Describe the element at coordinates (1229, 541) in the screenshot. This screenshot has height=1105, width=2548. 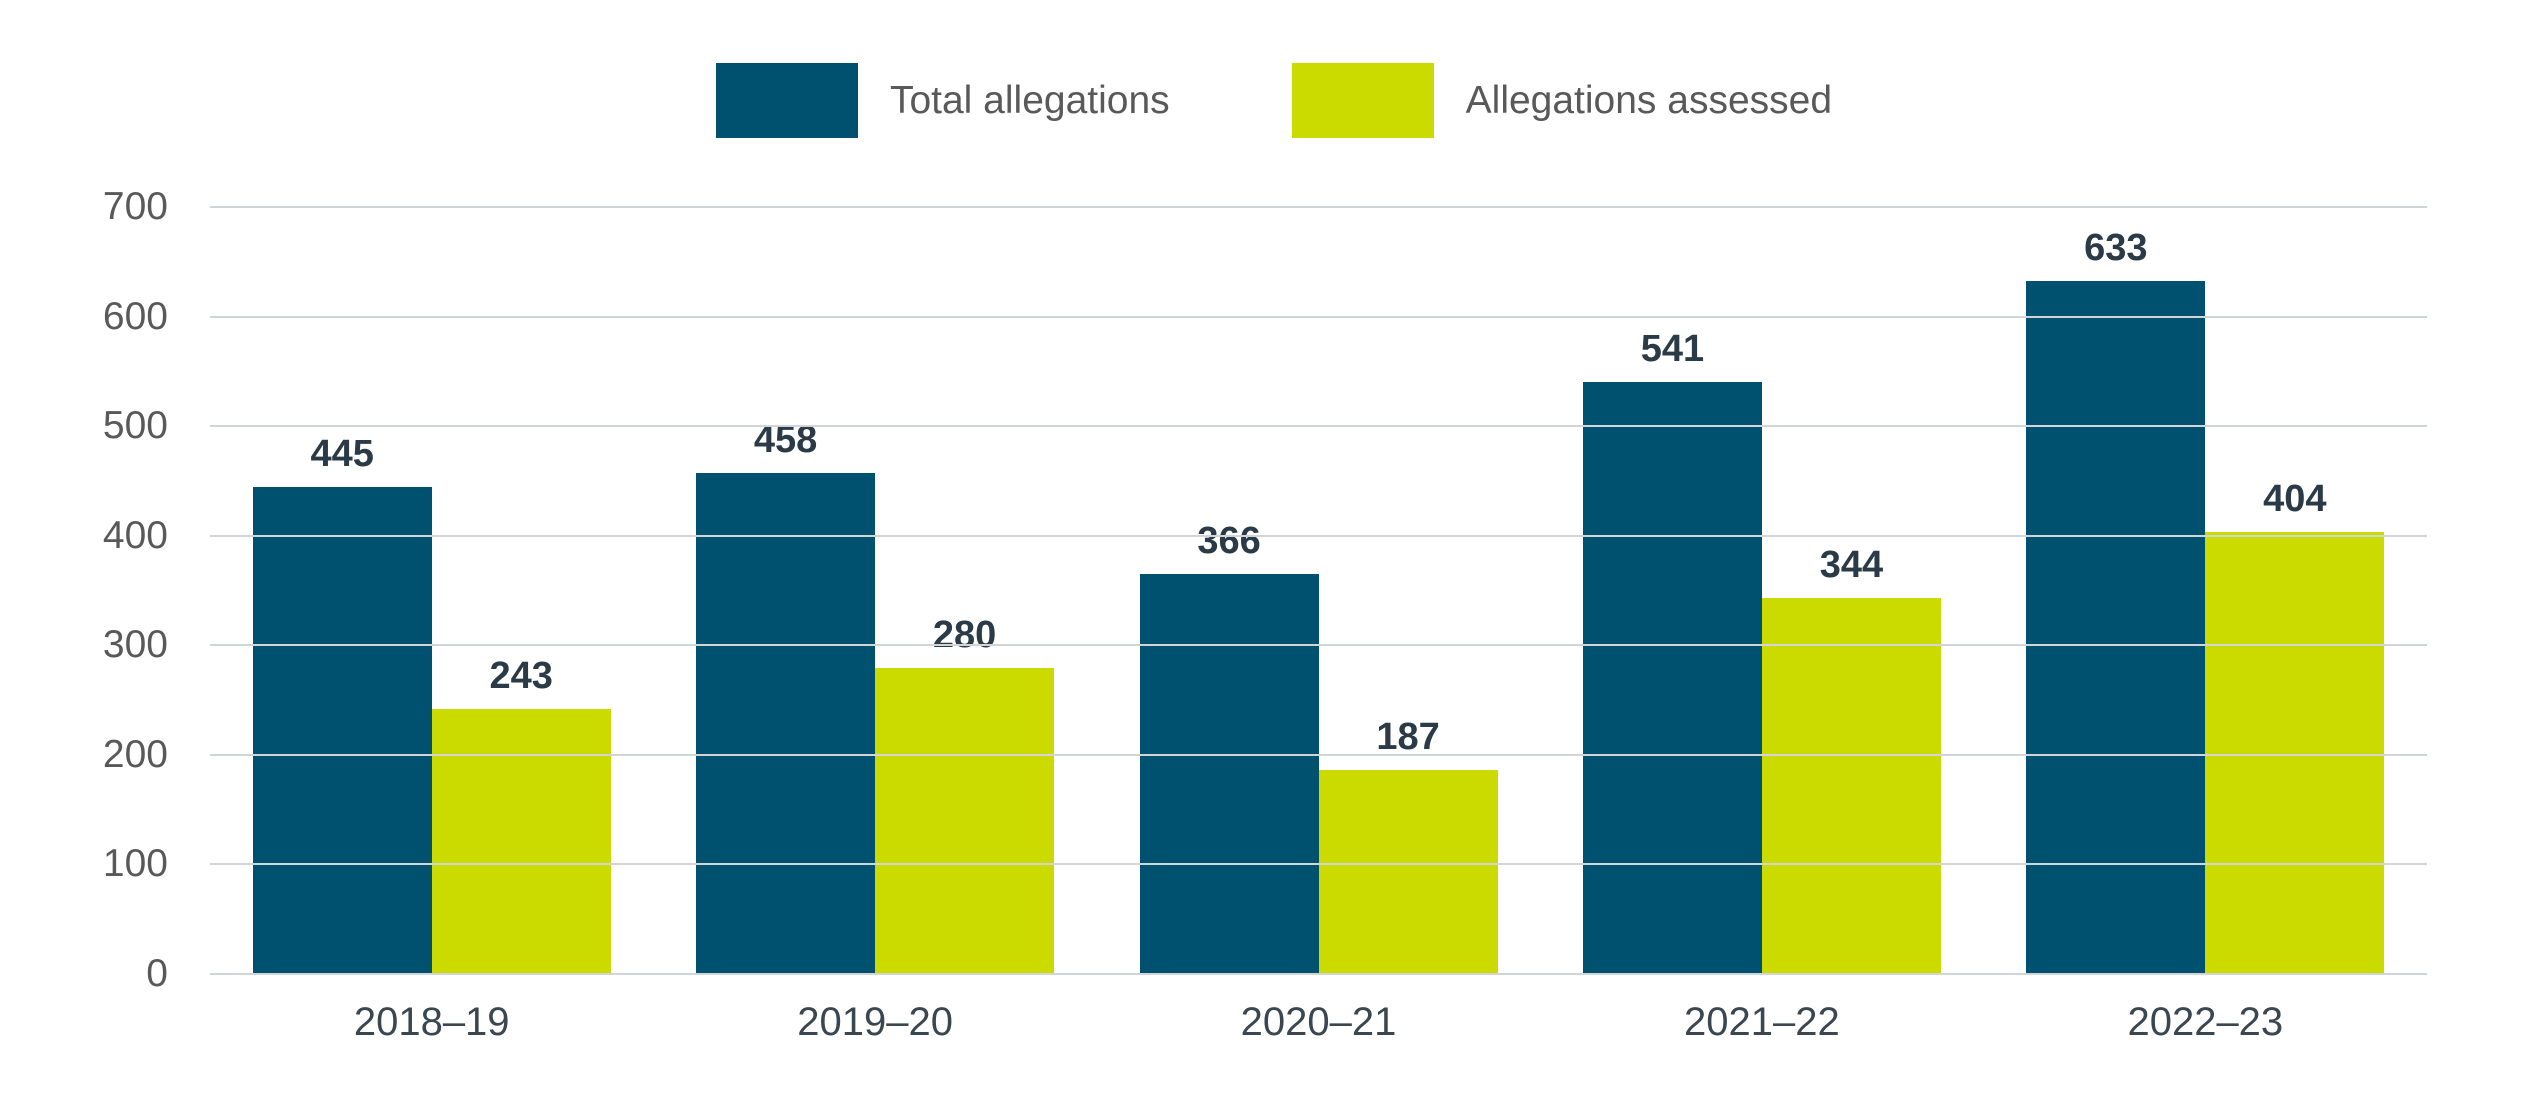
I see `bar-value-label: 366` at that location.